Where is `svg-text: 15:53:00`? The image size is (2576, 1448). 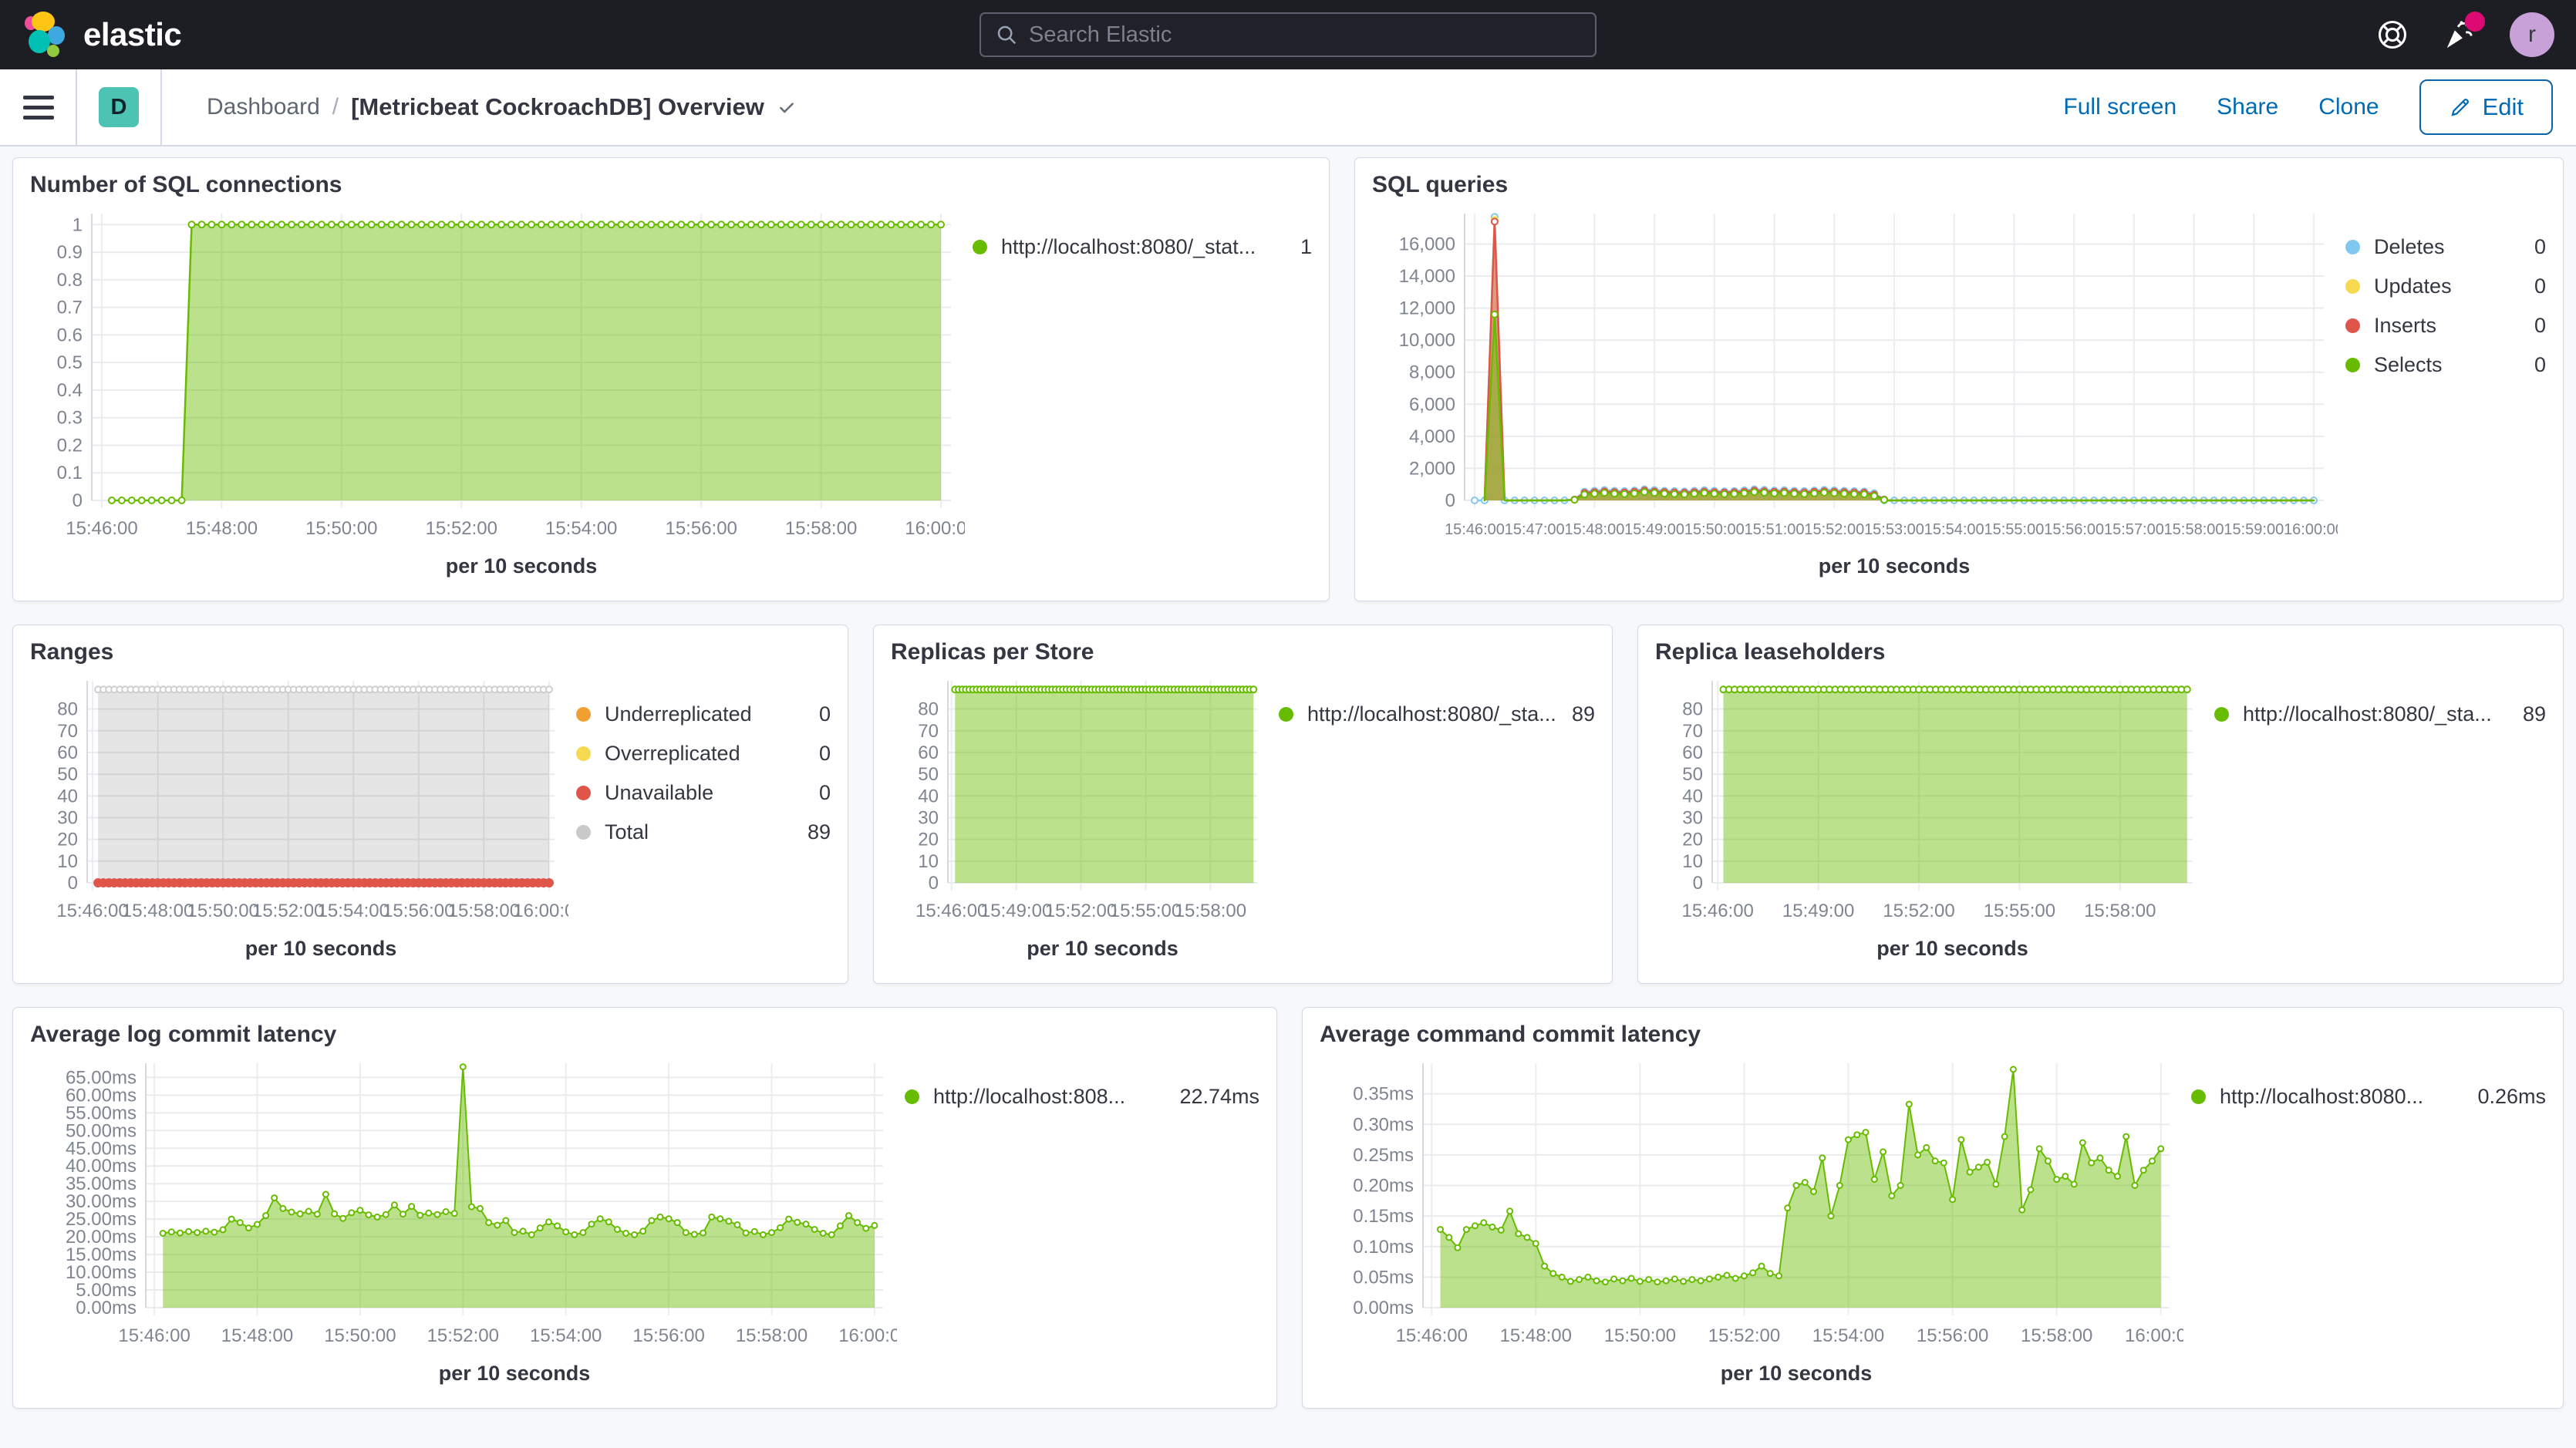 svg-text: 15:53:00 is located at coordinates (1894, 529).